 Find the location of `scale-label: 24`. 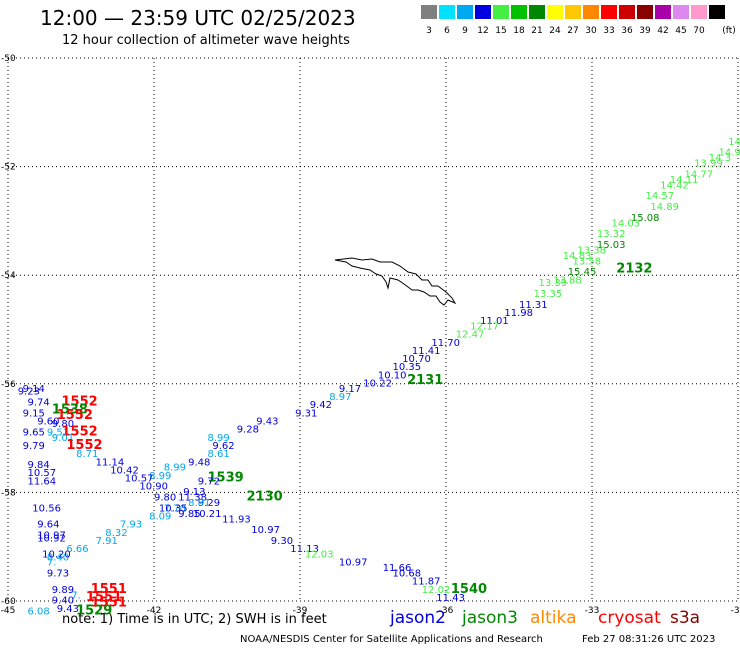

scale-label: 24 is located at coordinates (555, 31).